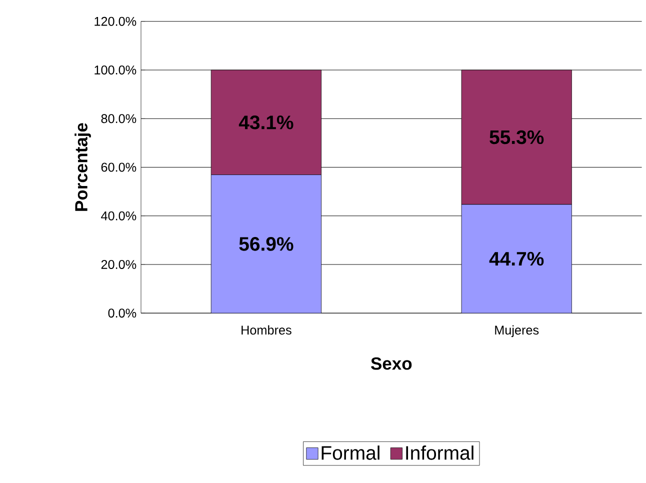 This screenshot has width=646, height=483. Describe the element at coordinates (115, 21) in the screenshot. I see `y-tick-label: 120.0%` at that location.